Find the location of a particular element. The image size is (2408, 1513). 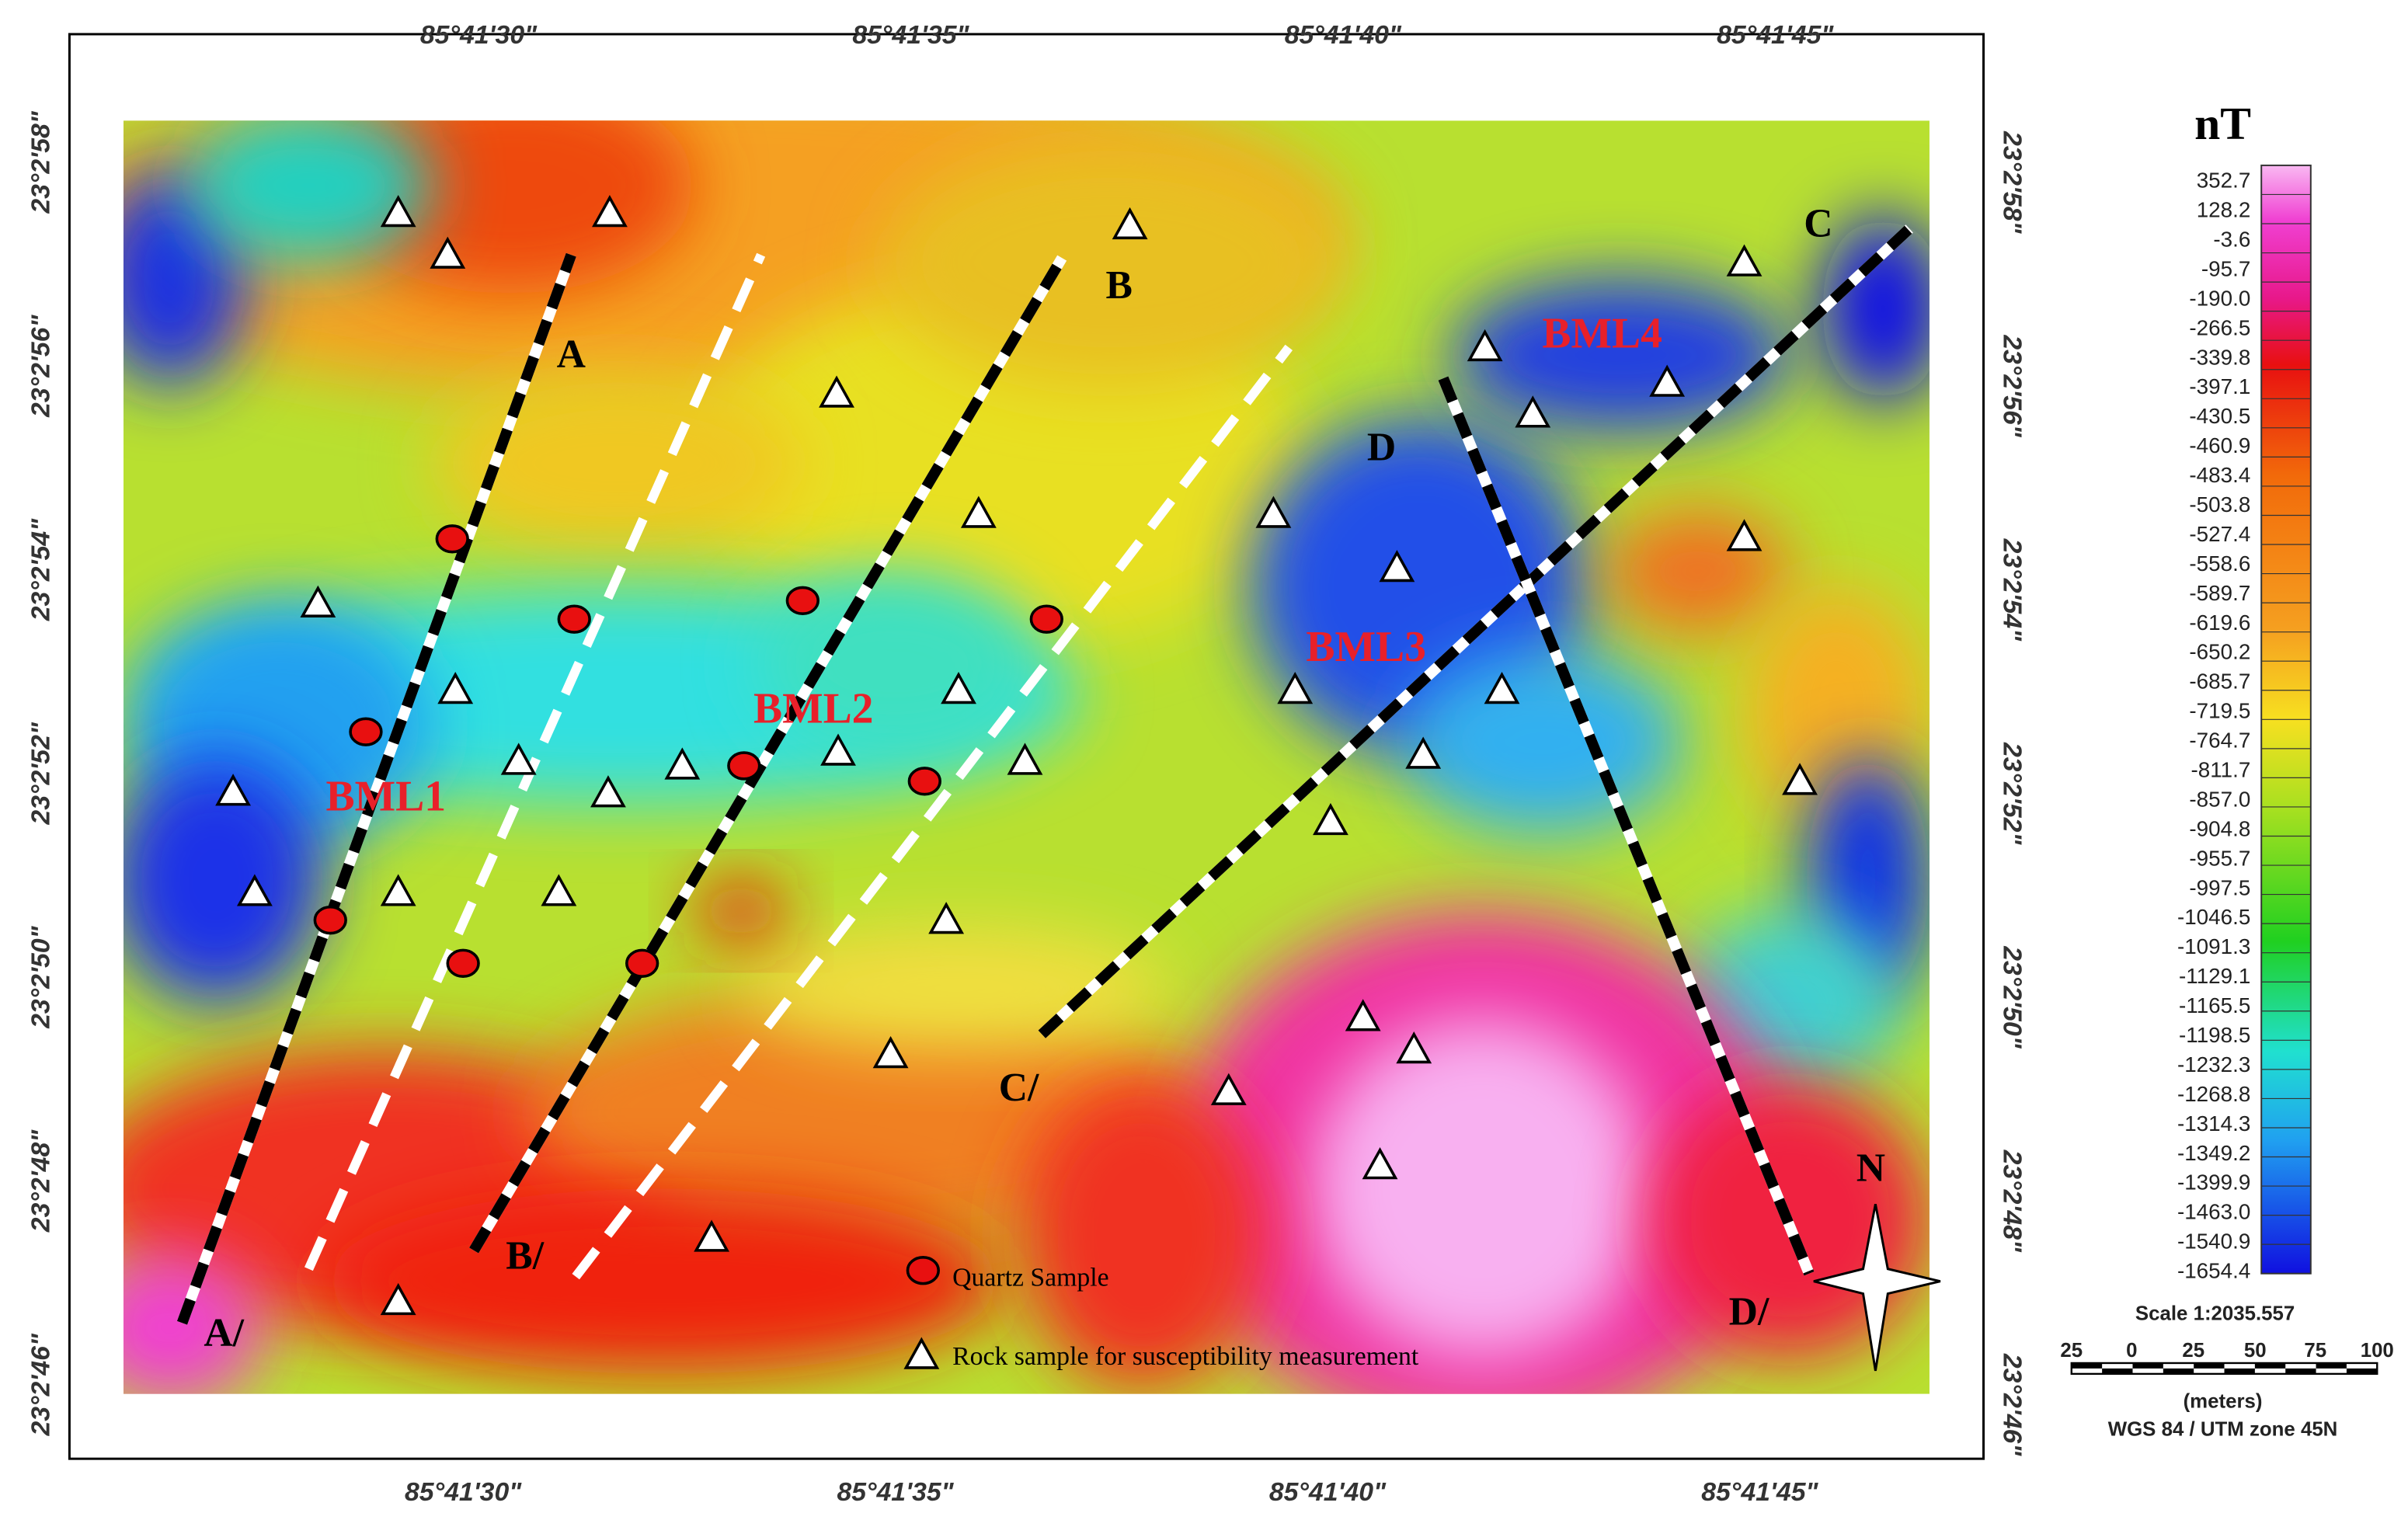

colorbar-label: -190.0 is located at coordinates (2219, 298).